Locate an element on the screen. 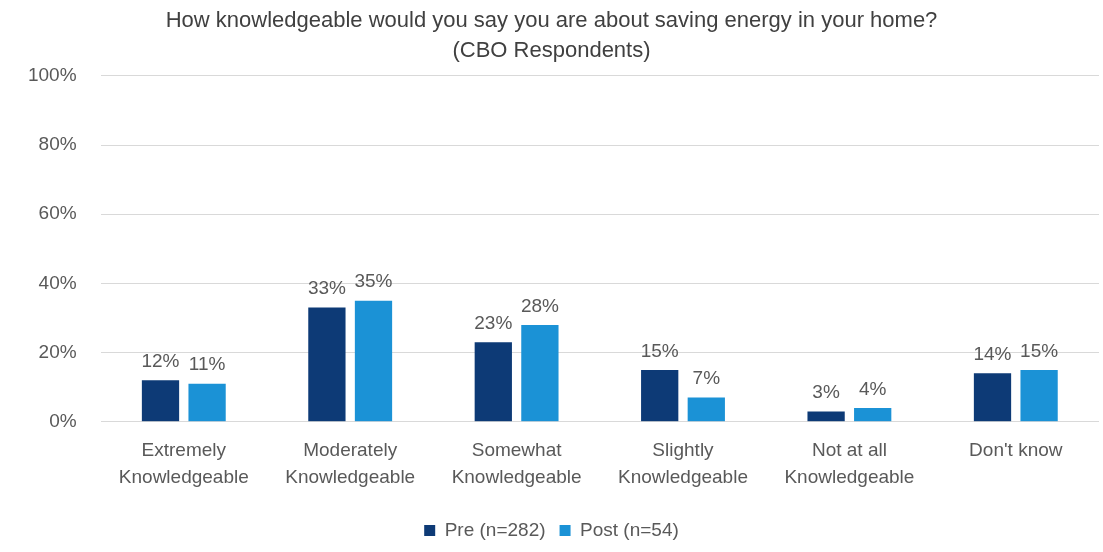  y-tick-label: 20% is located at coordinates (57, 351).